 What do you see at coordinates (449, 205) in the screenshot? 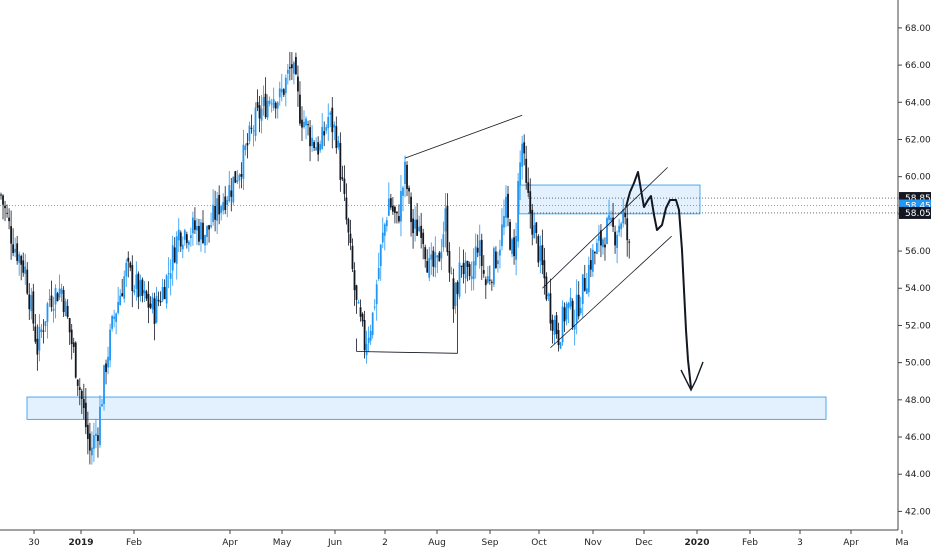
I see `horizontal-lines` at bounding box center [449, 205].